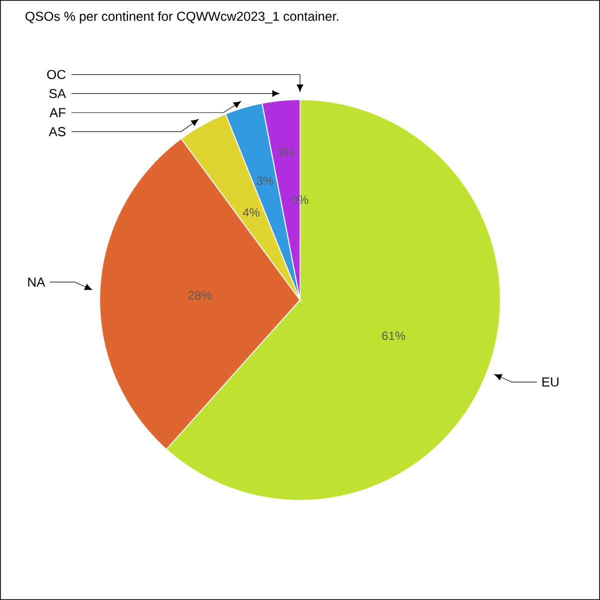 This screenshot has height=600, width=600. What do you see at coordinates (56, 75) in the screenshot?
I see `category-label: OC` at bounding box center [56, 75].